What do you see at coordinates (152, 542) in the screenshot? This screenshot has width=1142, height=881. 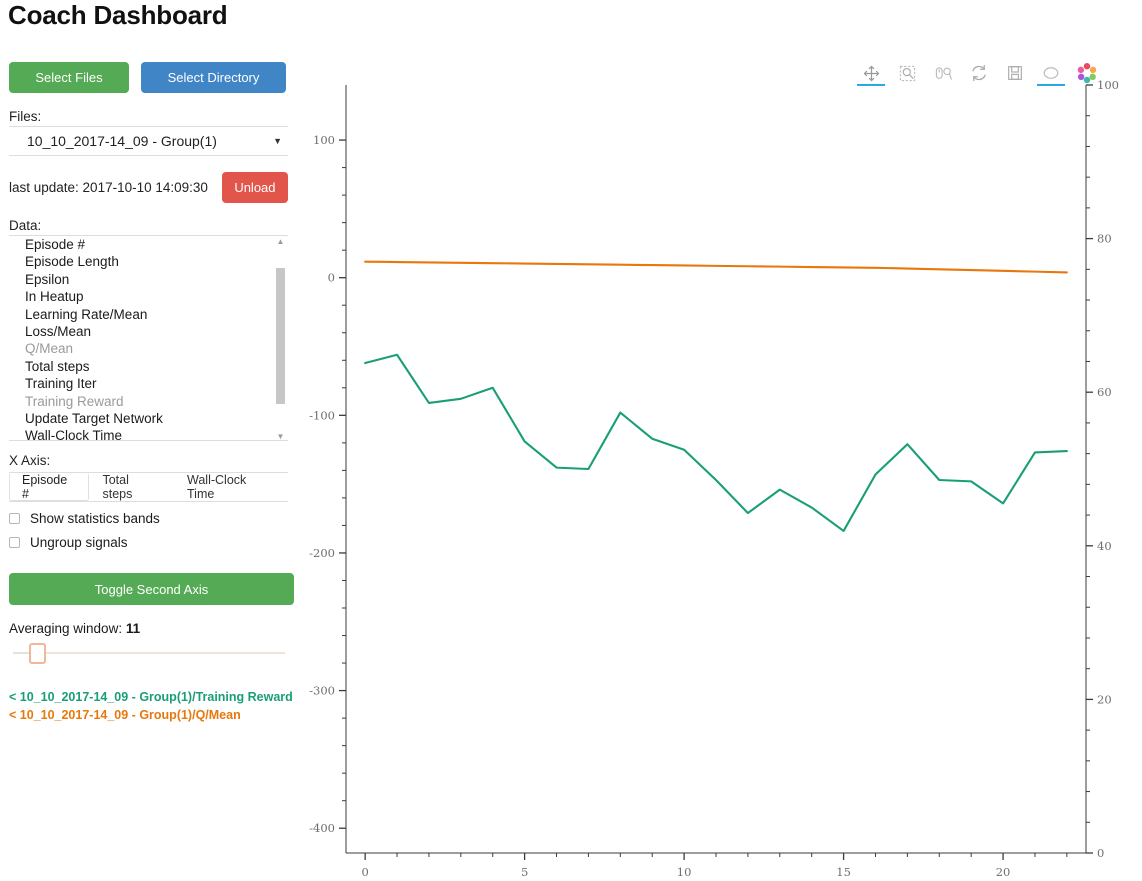 I see `ungroup-signals-row: Ungroup signals` at bounding box center [152, 542].